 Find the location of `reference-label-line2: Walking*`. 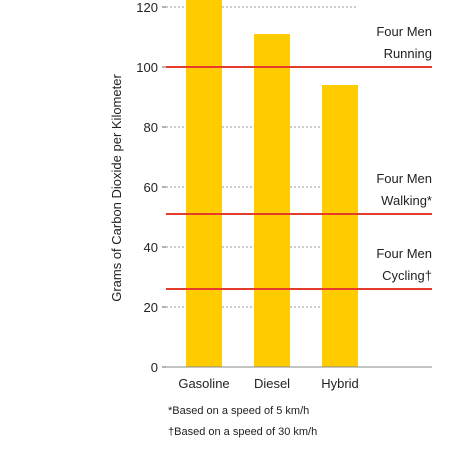

reference-label-line2: Walking* is located at coordinates (406, 200).